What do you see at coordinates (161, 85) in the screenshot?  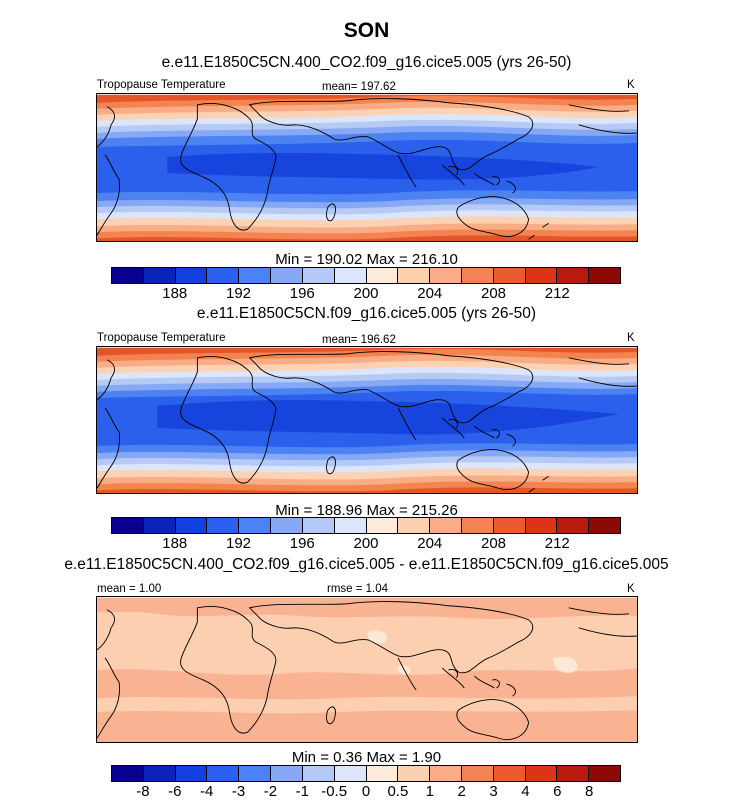 I see `panel-1-variable-label: Tropopause Temperature` at bounding box center [161, 85].